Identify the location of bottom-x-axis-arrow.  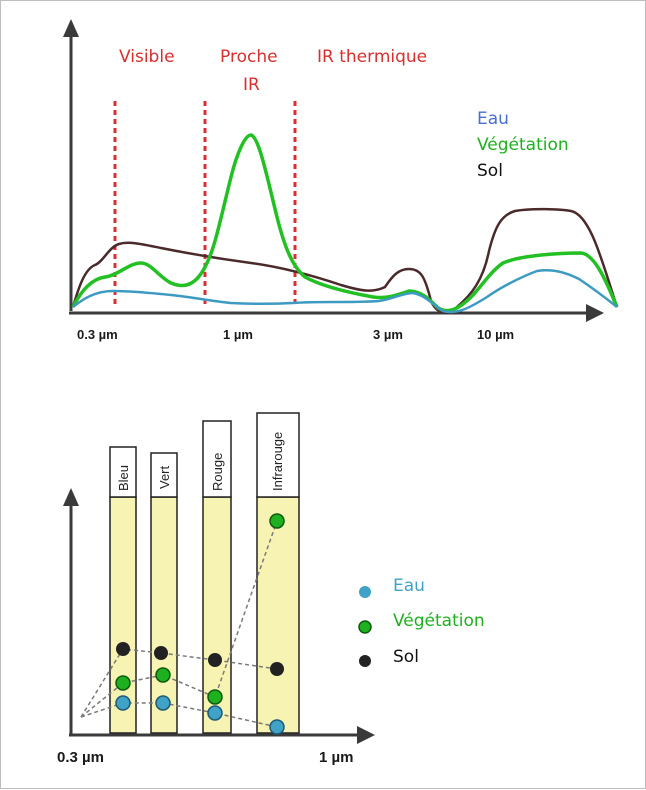
(366, 735).